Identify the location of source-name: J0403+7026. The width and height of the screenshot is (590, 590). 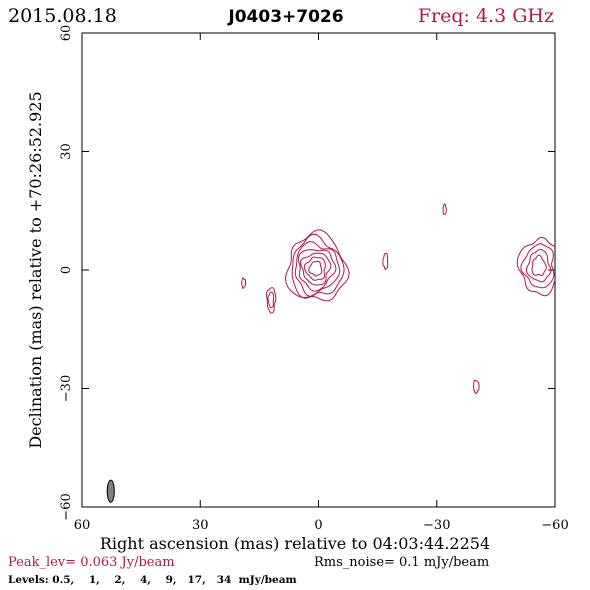
(285, 17).